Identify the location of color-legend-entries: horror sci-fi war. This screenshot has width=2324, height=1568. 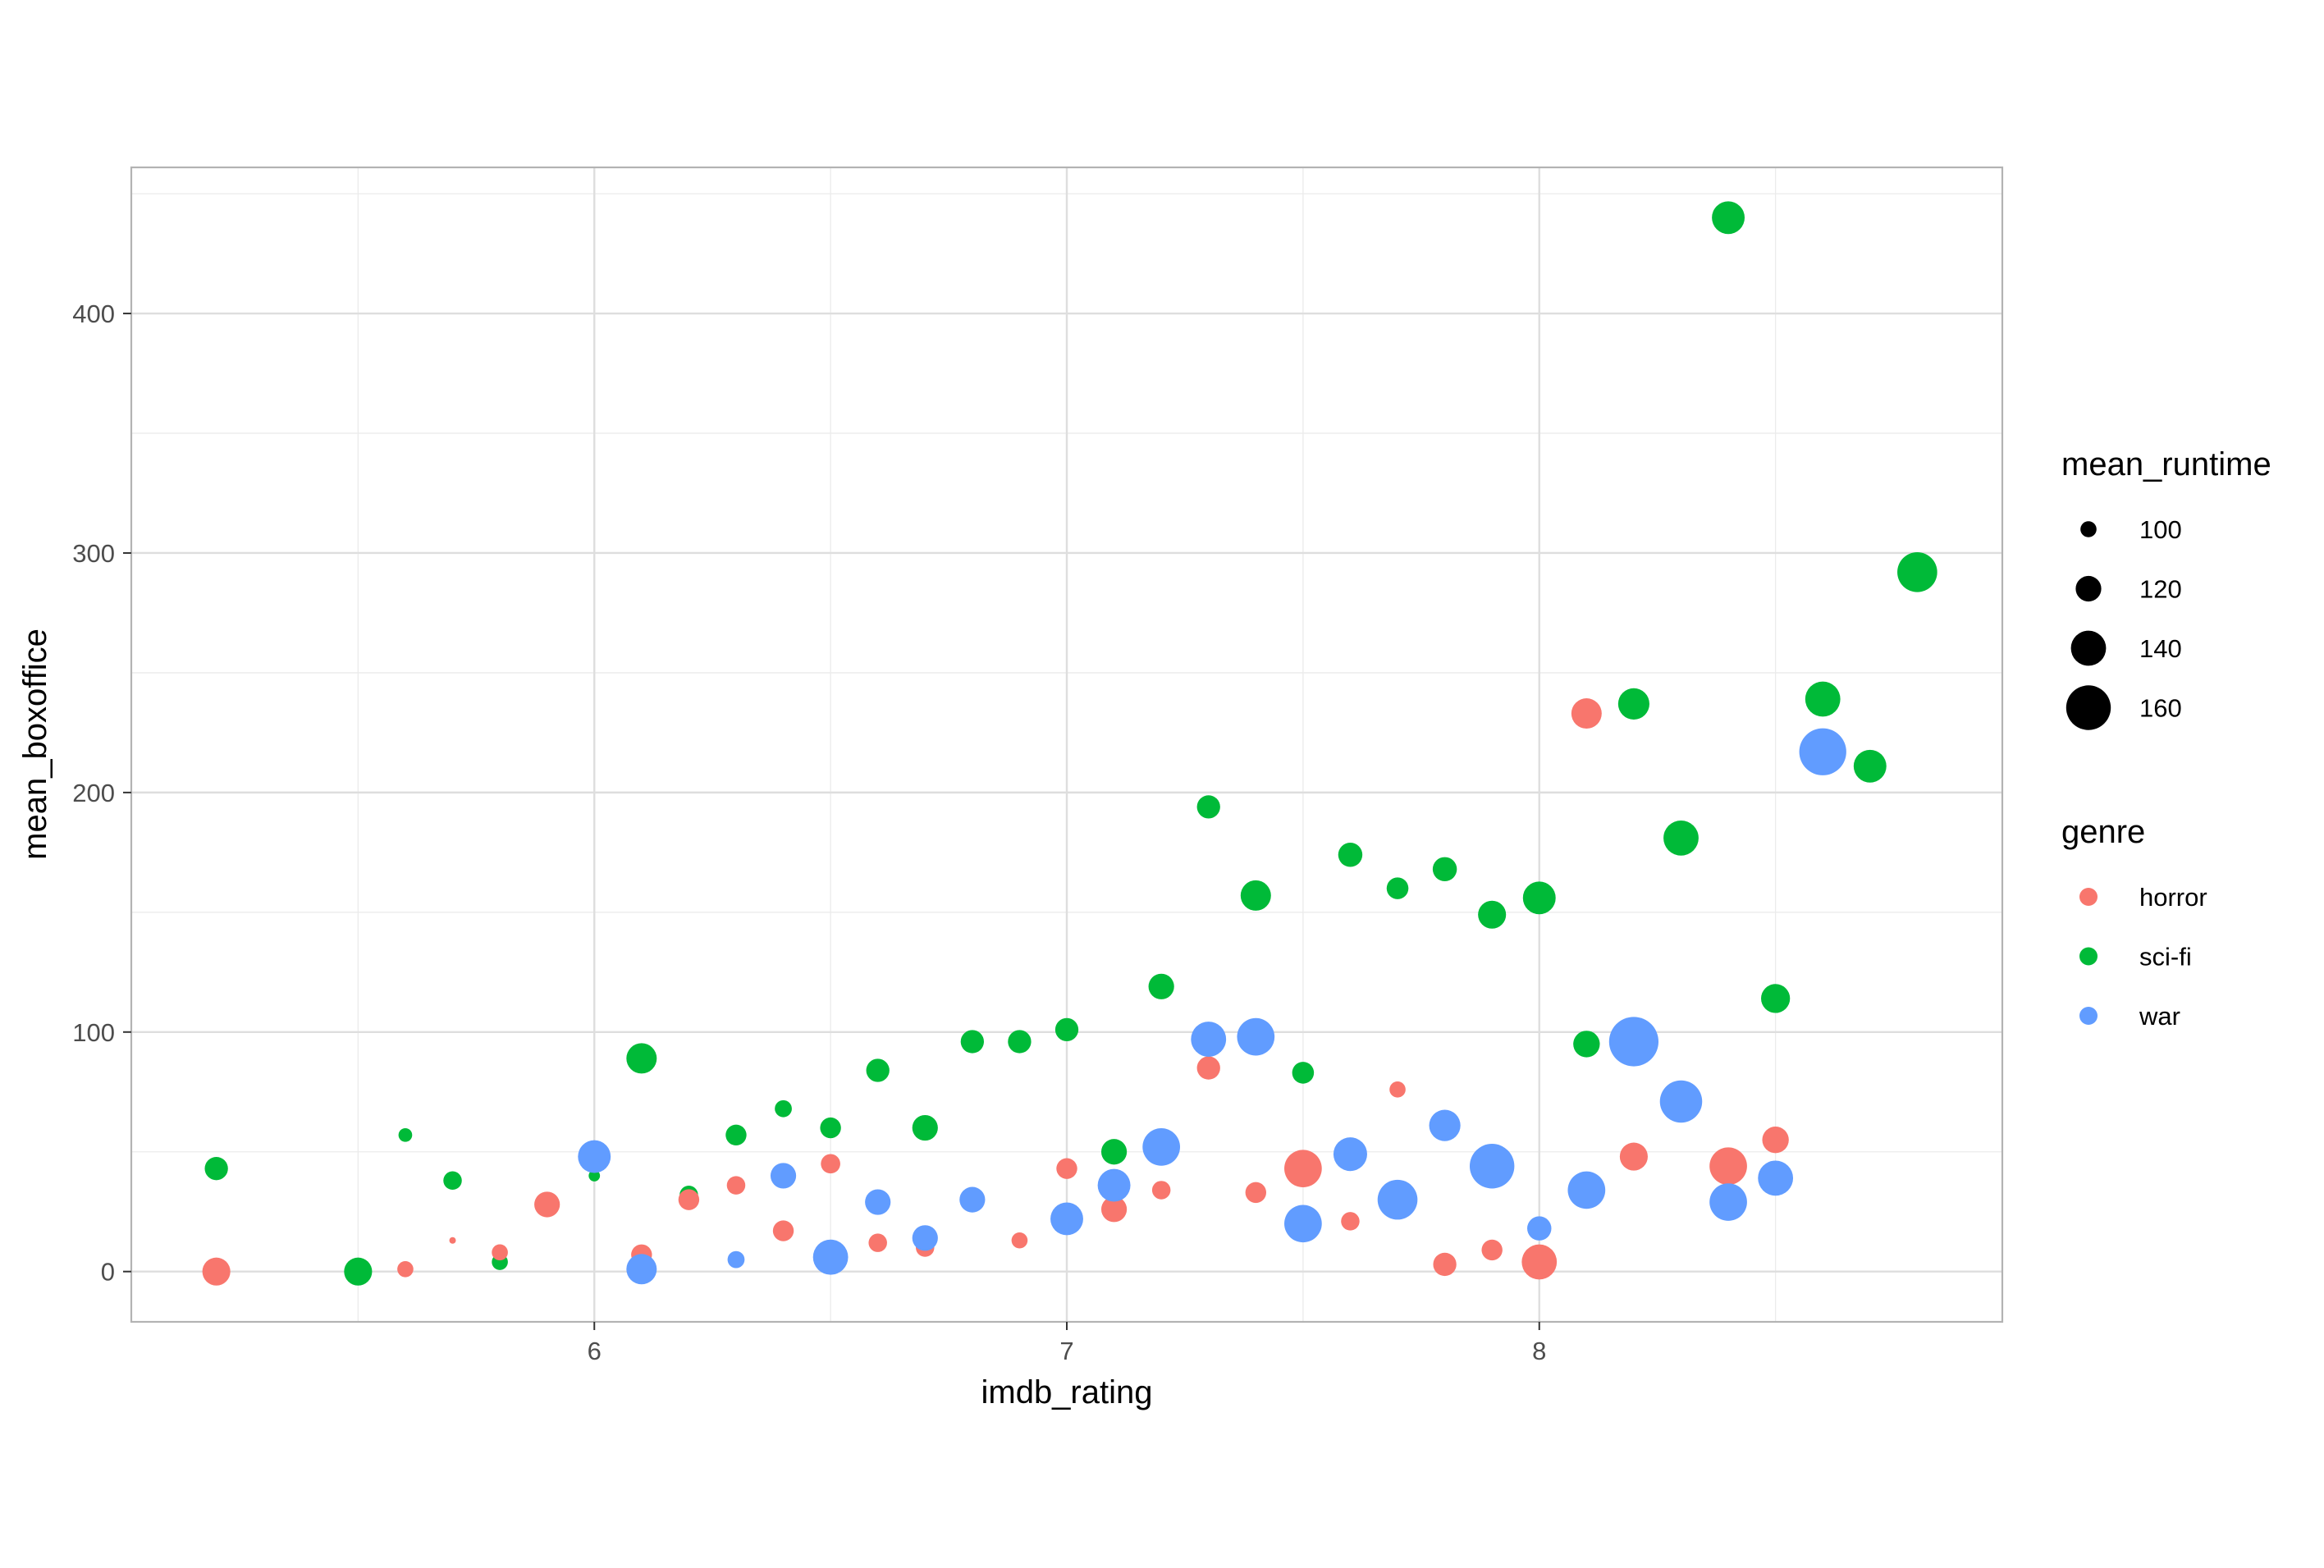
(2143, 957).